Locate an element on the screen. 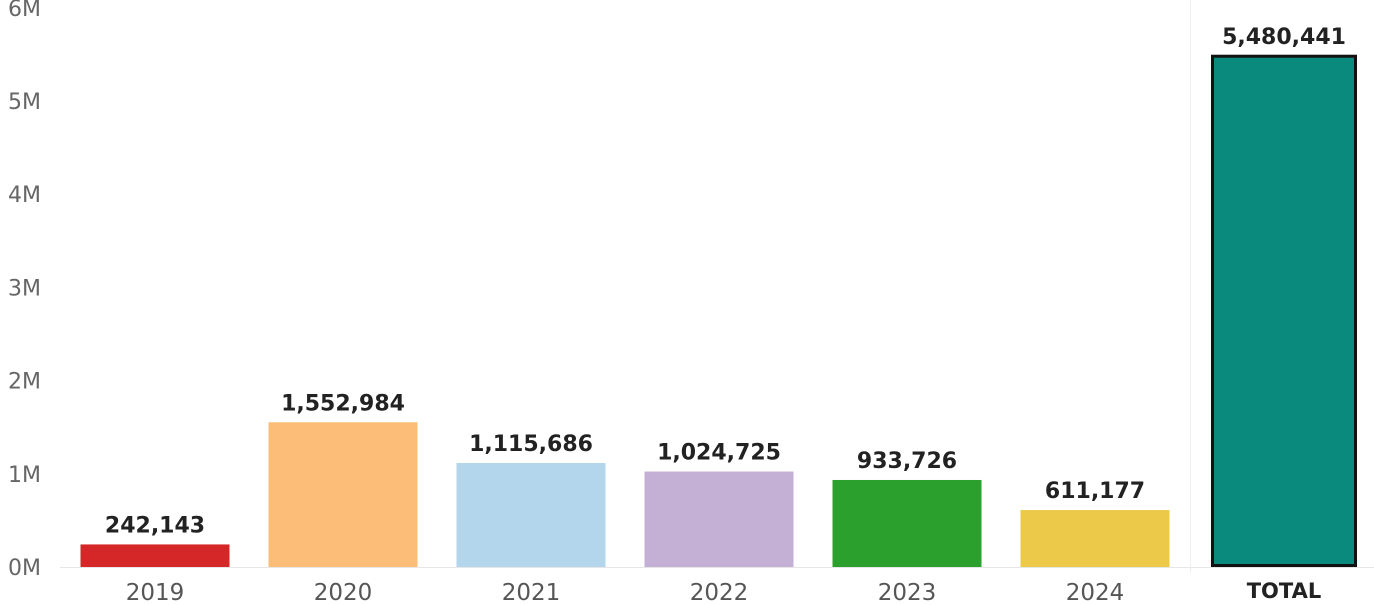 The image size is (1374, 605). bar-2021 is located at coordinates (531, 515).